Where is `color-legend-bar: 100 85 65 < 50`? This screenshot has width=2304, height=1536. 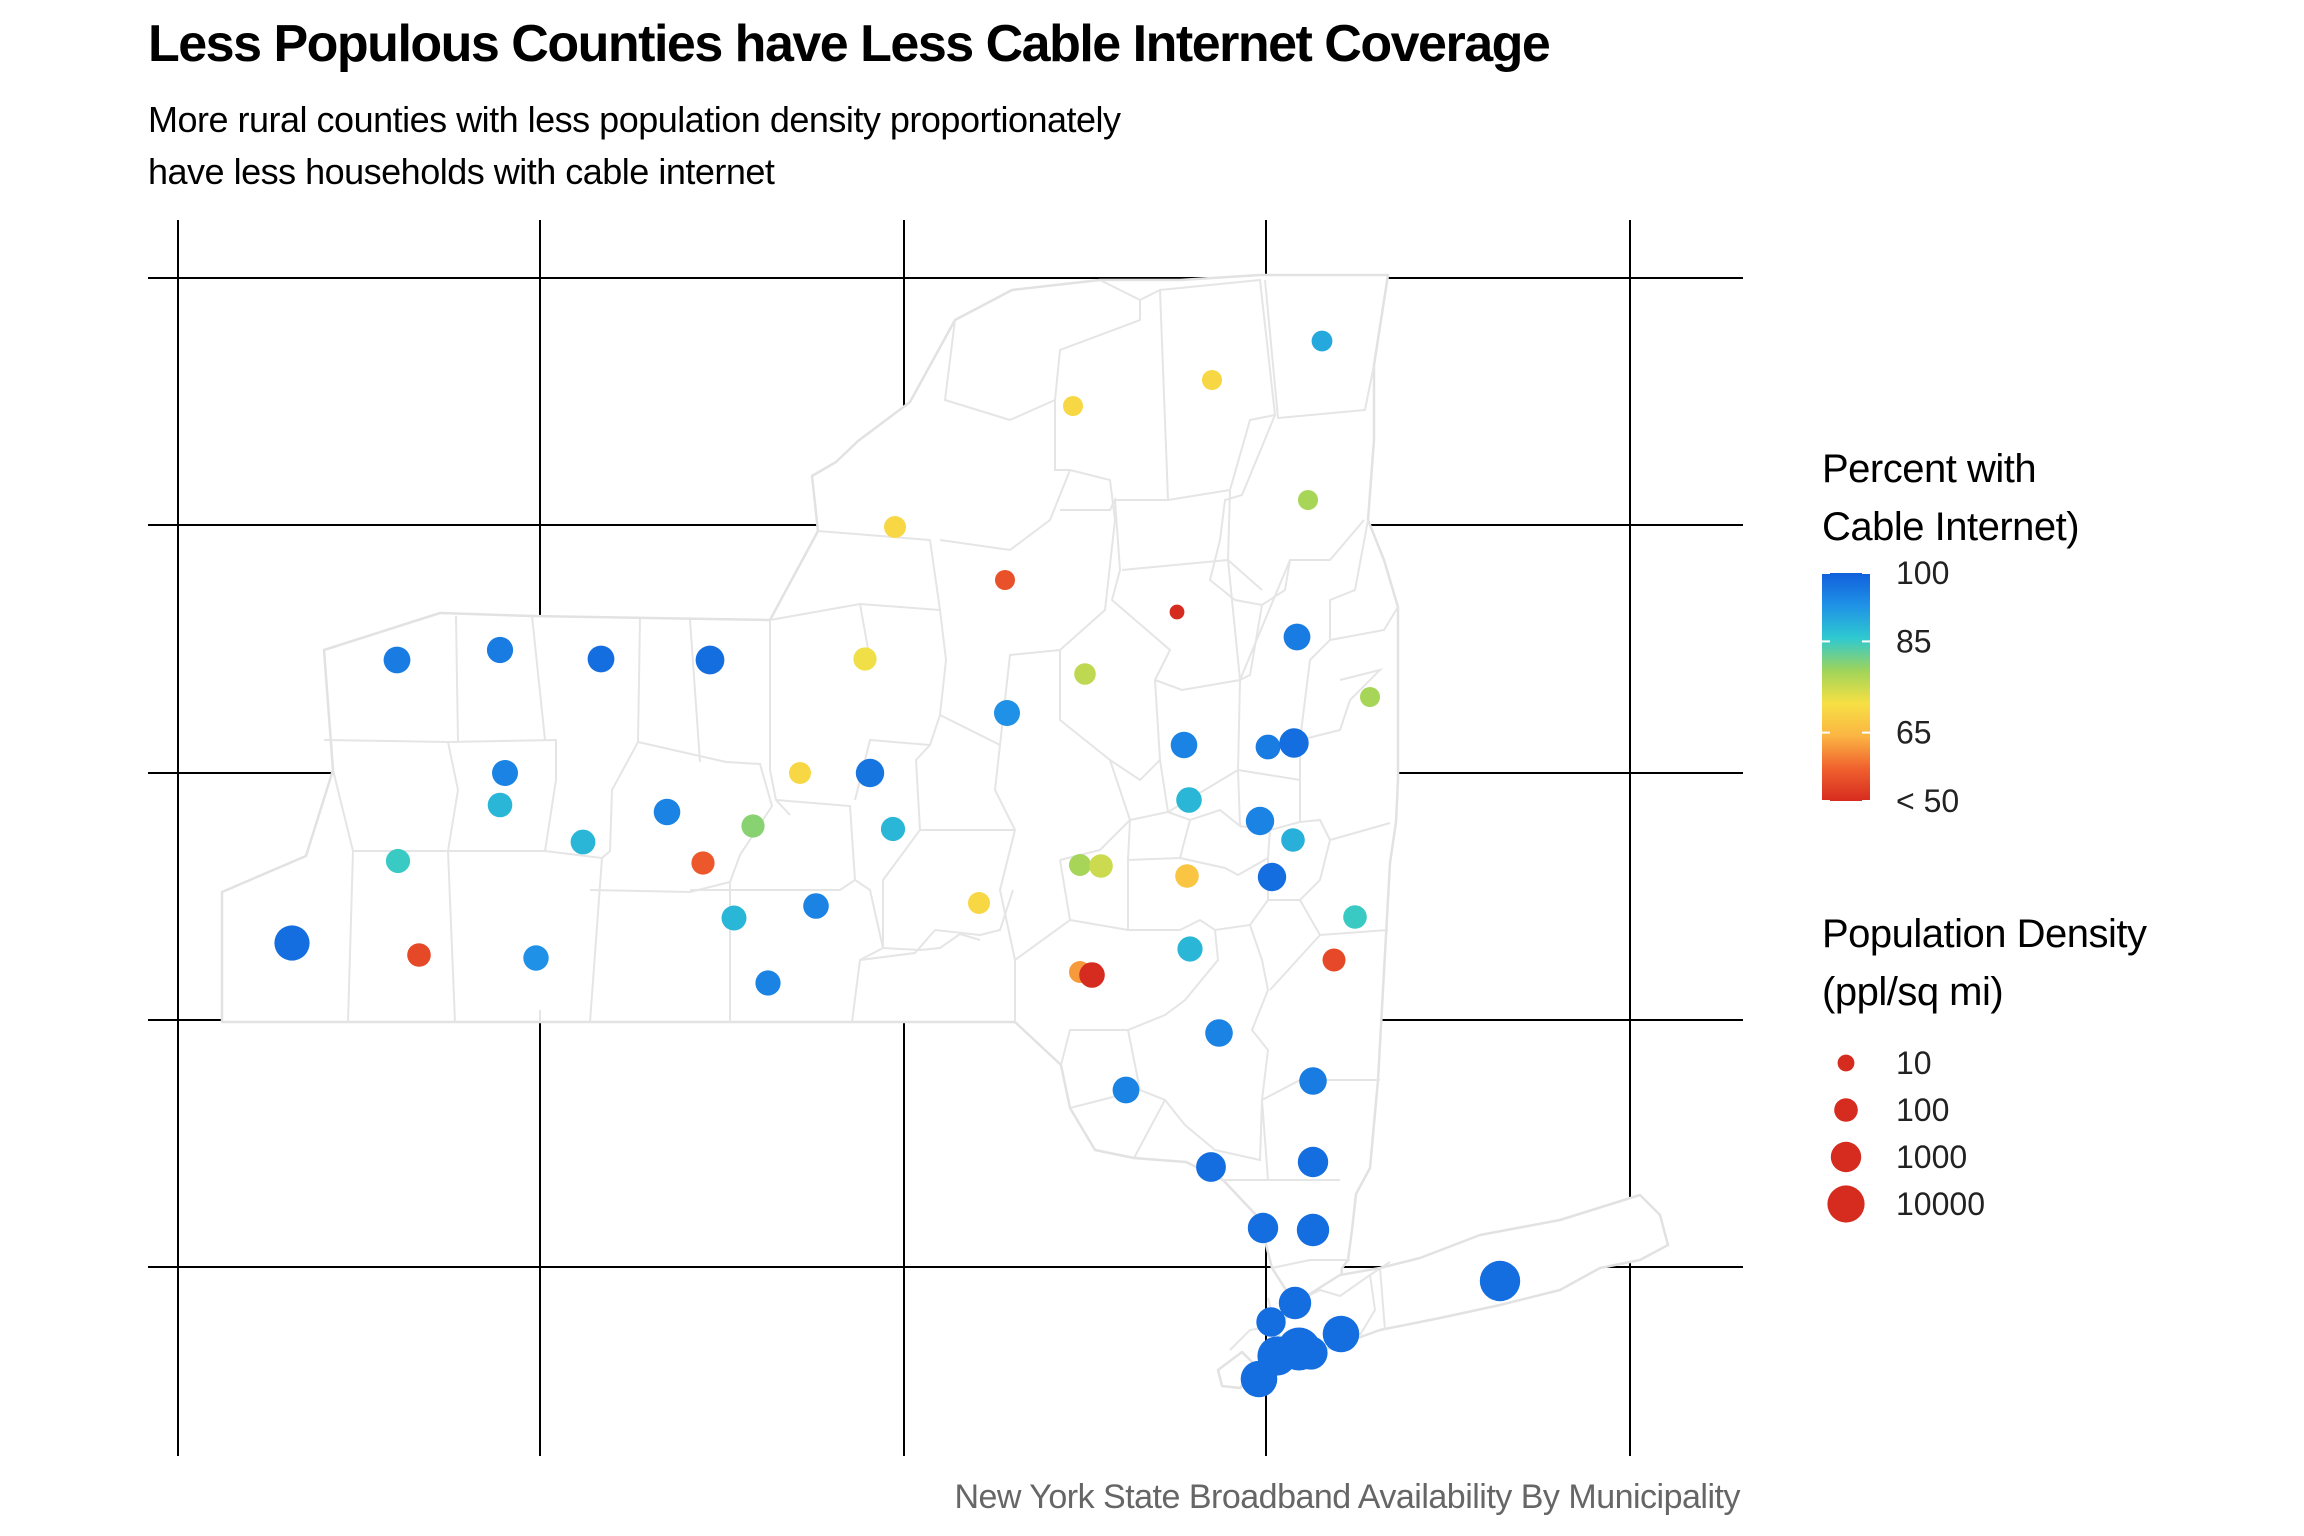
color-legend-bar: 100 85 65 < 50 is located at coordinates (1890, 687).